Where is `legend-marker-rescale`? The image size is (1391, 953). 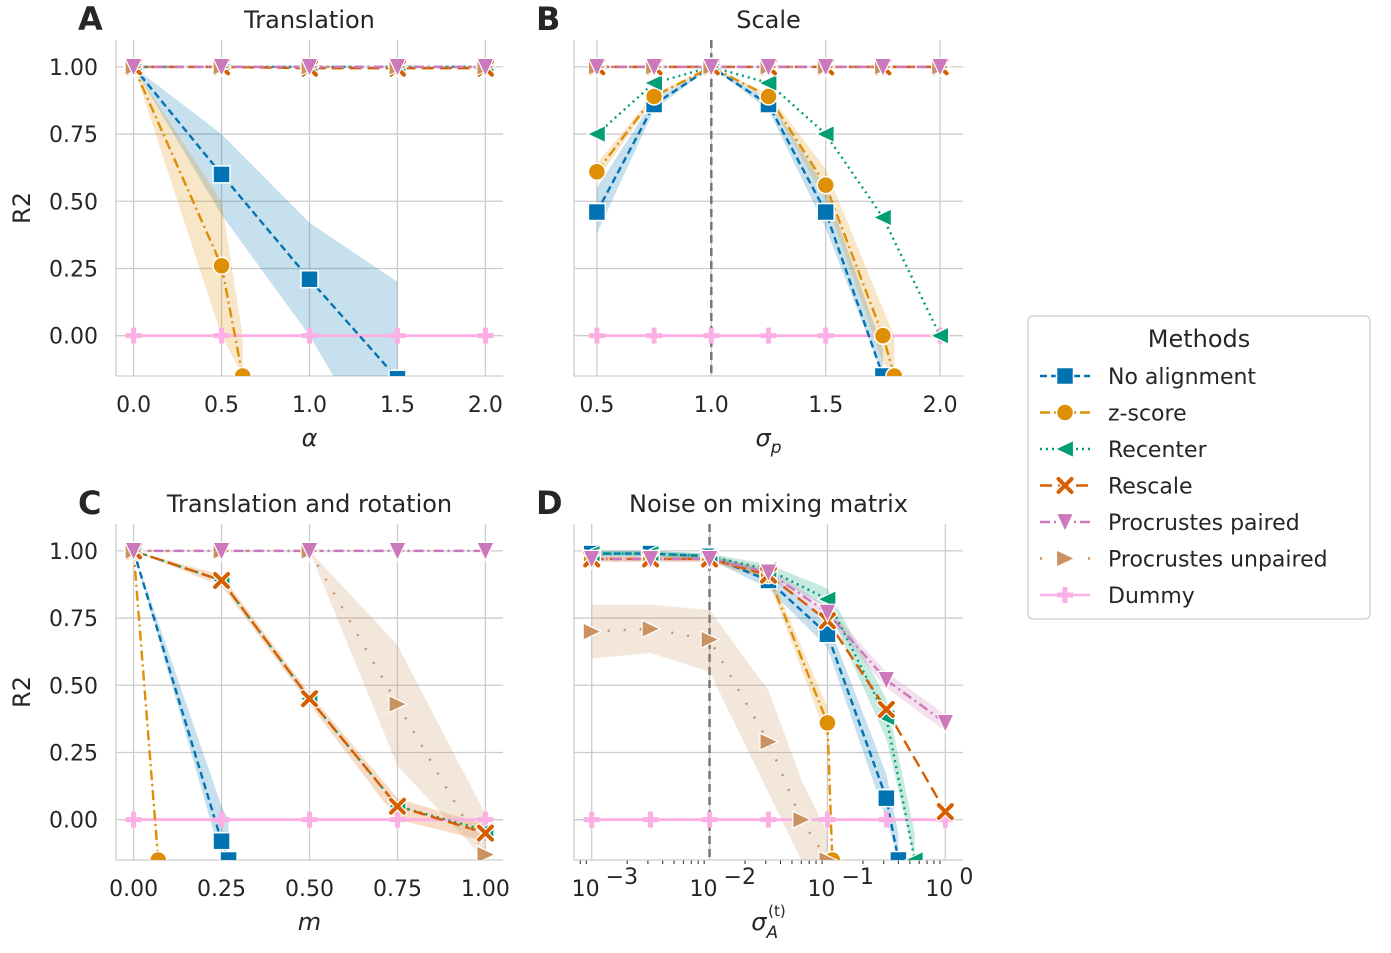
legend-marker-rescale is located at coordinates (1065, 485).